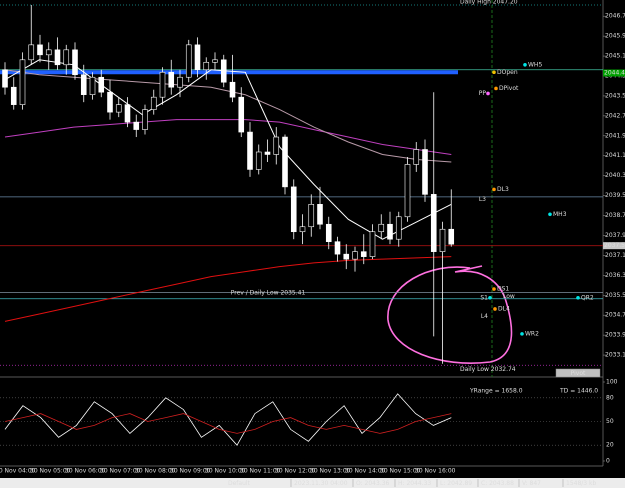 The width and height of the screenshot is (625, 488). Describe the element at coordinates (456, 483) in the screenshot. I see `status-item: L: 2042.89` at that location.